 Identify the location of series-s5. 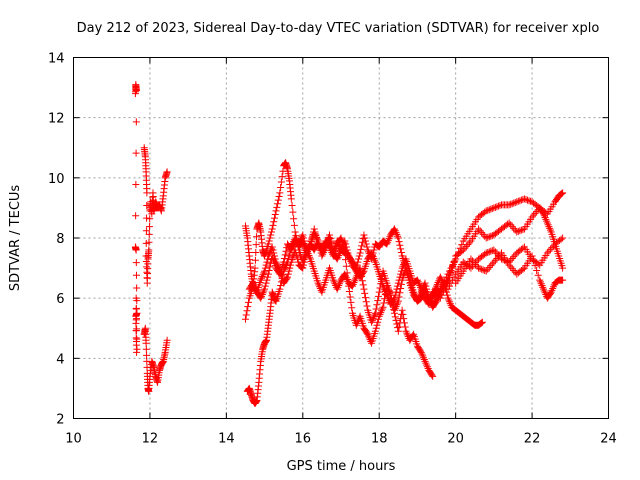
(498, 248).